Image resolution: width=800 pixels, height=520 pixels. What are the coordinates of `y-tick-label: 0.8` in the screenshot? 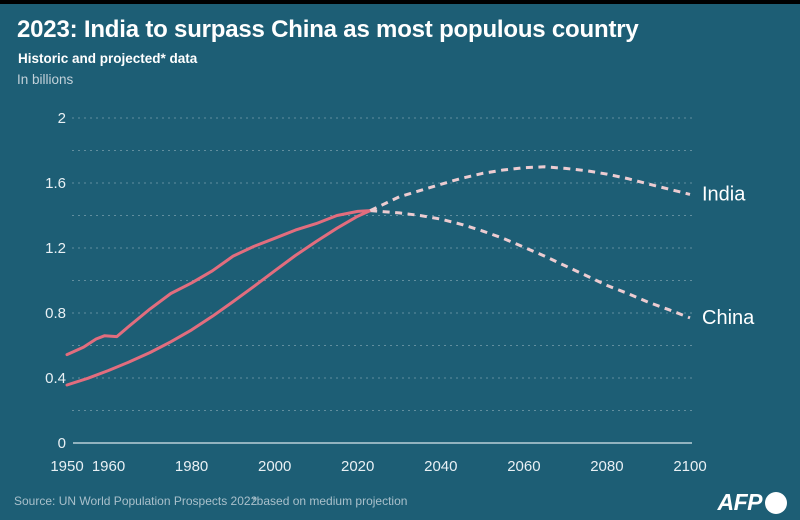 It's located at (55, 313).